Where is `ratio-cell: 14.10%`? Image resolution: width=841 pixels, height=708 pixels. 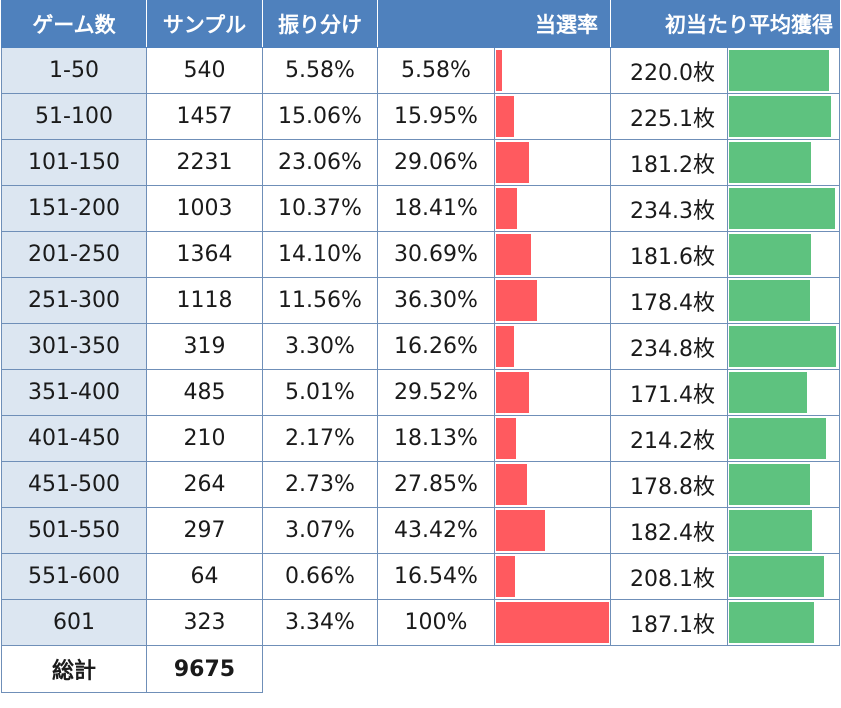 ratio-cell: 14.10% is located at coordinates (320, 254).